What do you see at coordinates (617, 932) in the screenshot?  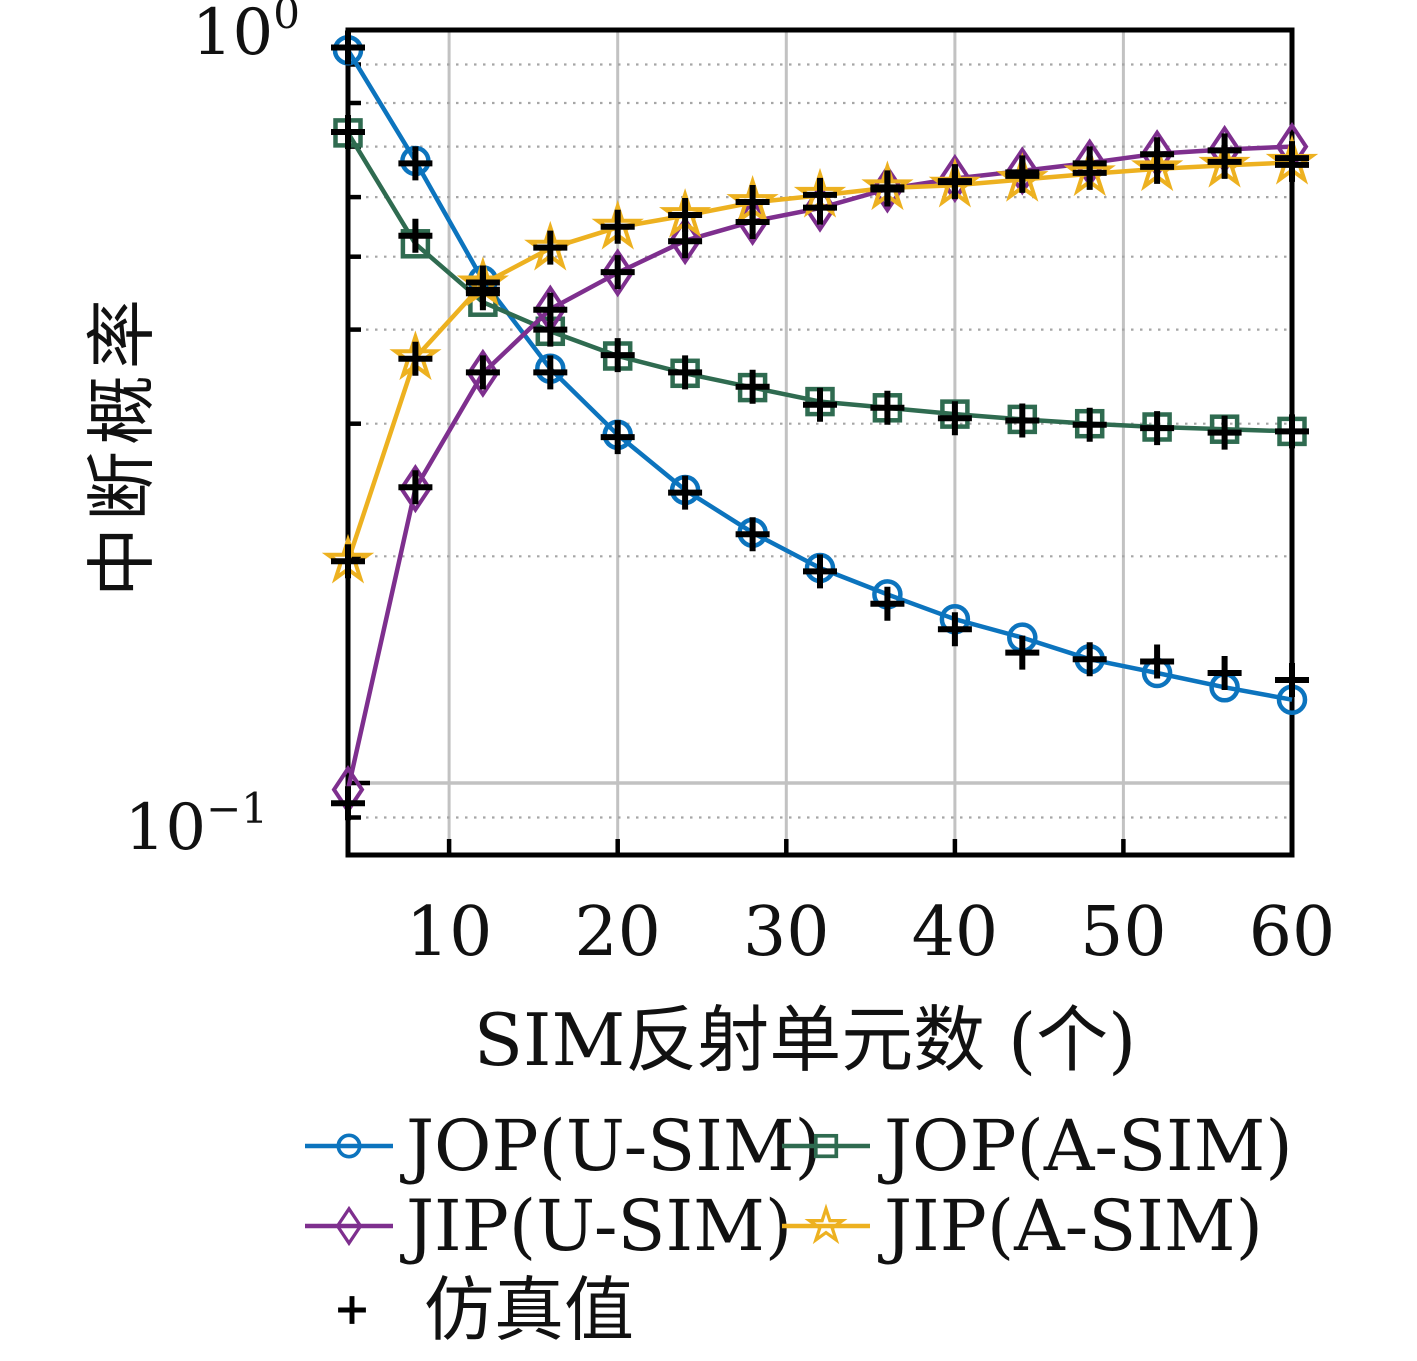 I see `x-tick-label-20: 20` at bounding box center [617, 932].